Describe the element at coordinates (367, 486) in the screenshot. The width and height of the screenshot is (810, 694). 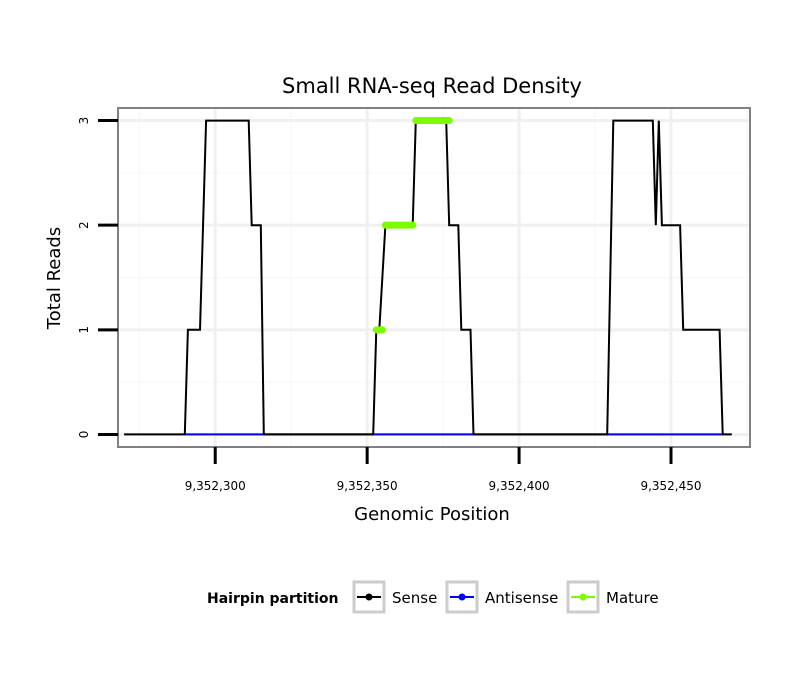
I see `x-tick-label: 9,352,350` at that location.